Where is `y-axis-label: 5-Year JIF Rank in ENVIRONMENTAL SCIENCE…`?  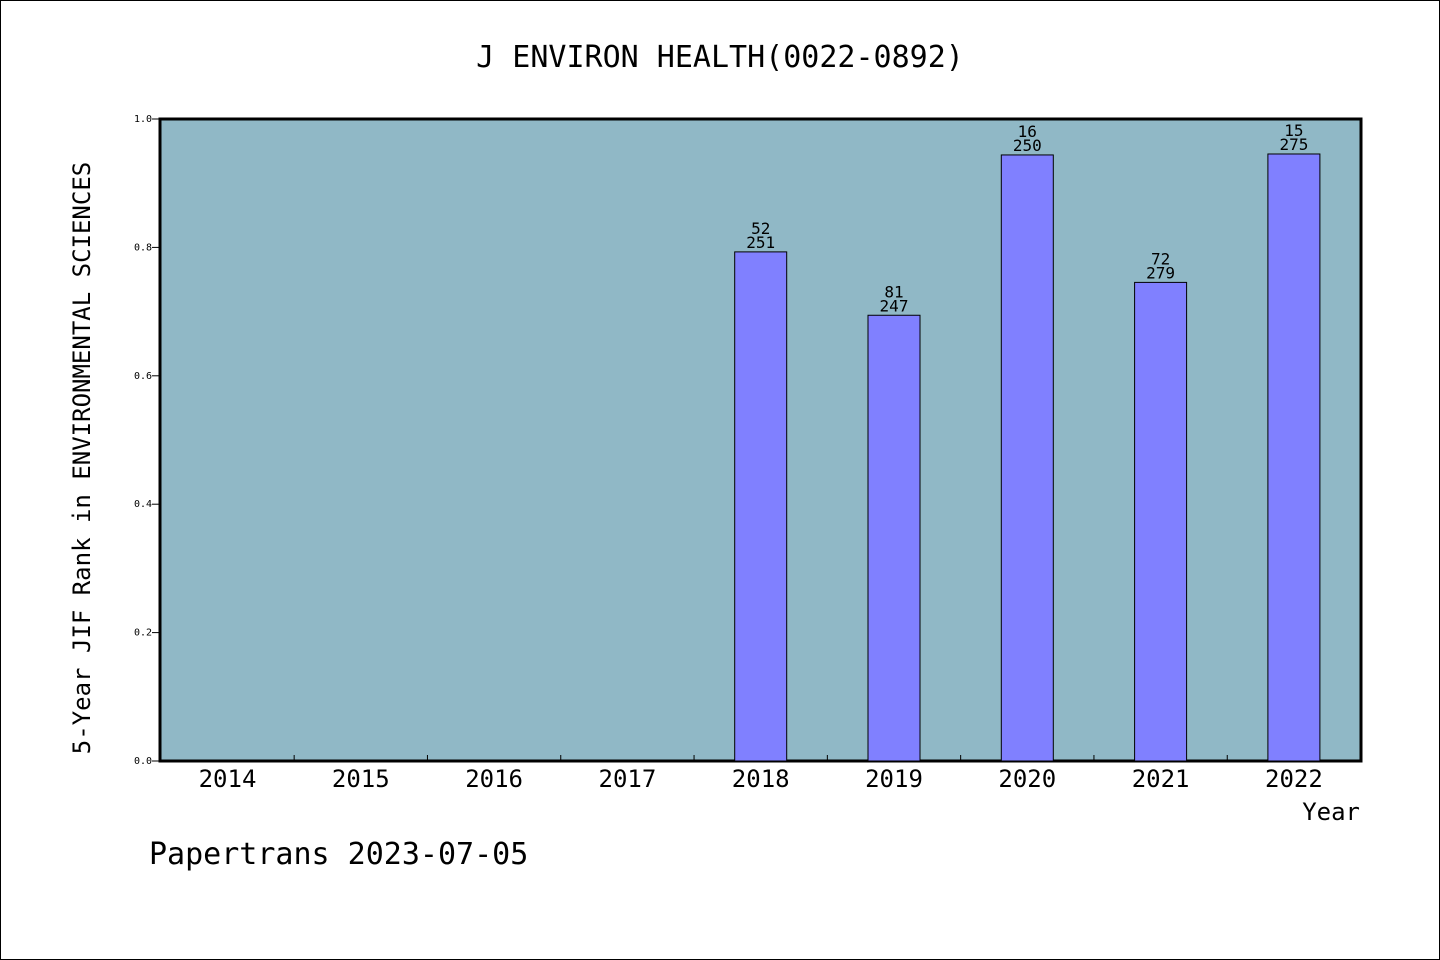 y-axis-label: 5-Year JIF Rank in ENVIRONMENTAL SCIENCE… is located at coordinates (82, 458).